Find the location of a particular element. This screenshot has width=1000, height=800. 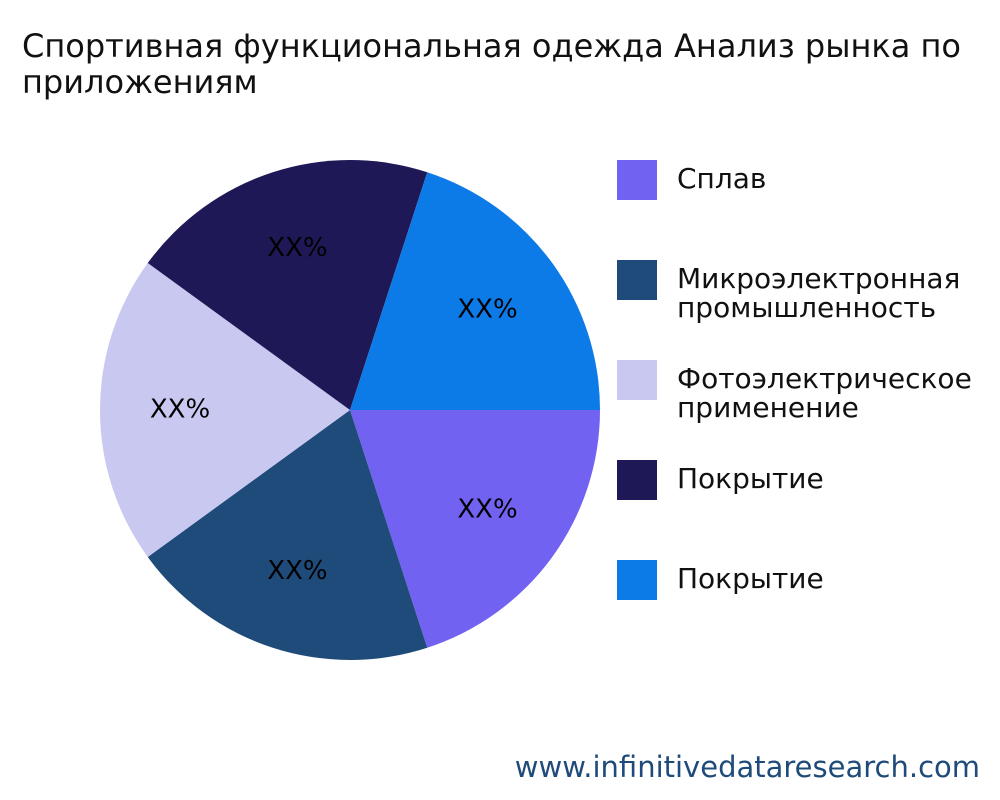

legend-label: Микроэлектронная промышленность is located at coordinates (819, 293).